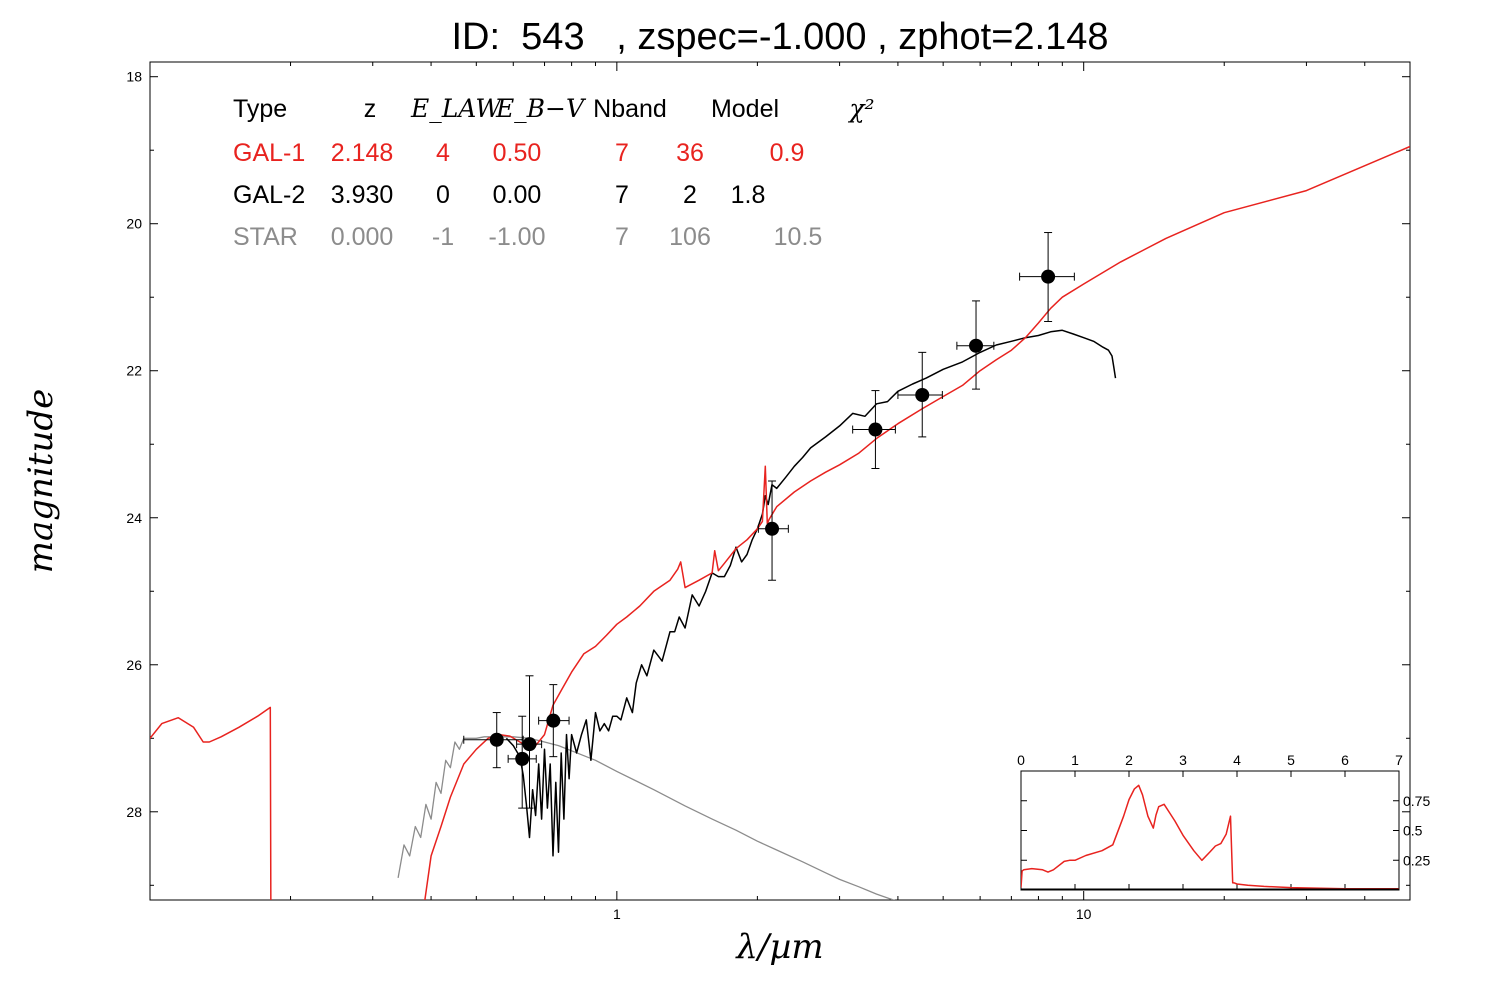 The width and height of the screenshot is (1500, 1000). I want to click on legend-cell: 36, so click(690, 153).